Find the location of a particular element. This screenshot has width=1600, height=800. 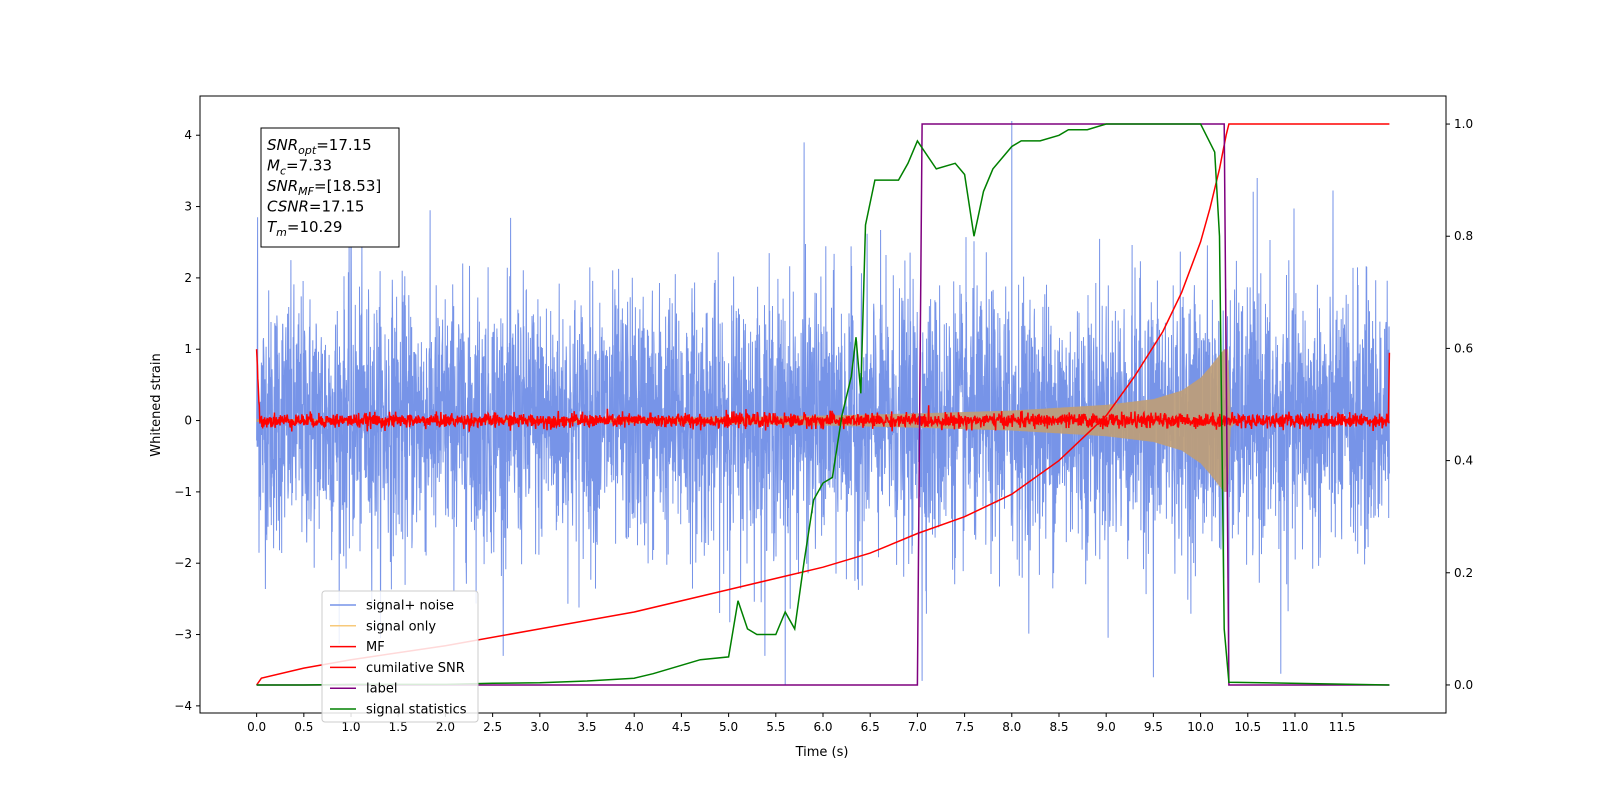

y-tick-label: −1 is located at coordinates (183, 492).